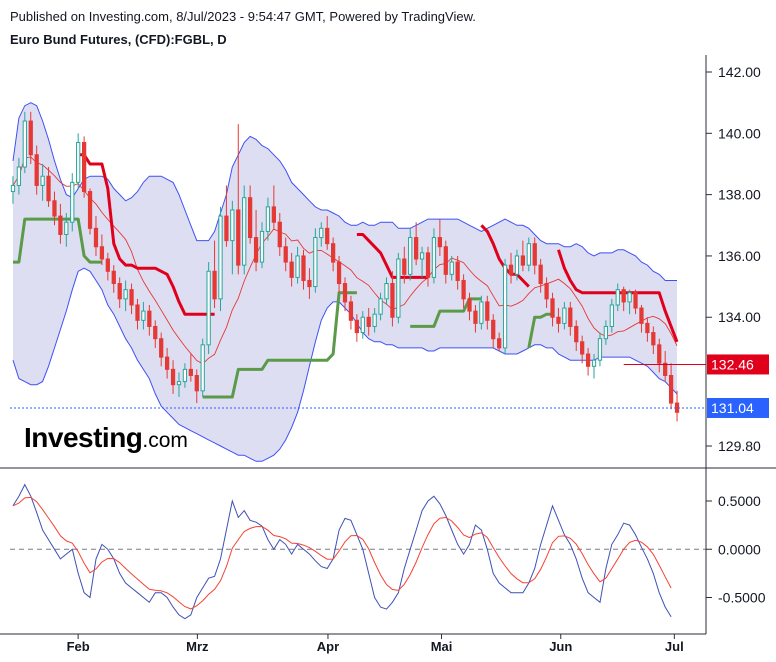 This screenshot has height=662, width=776. I want to click on price-tick-label: 136.00, so click(739, 256).